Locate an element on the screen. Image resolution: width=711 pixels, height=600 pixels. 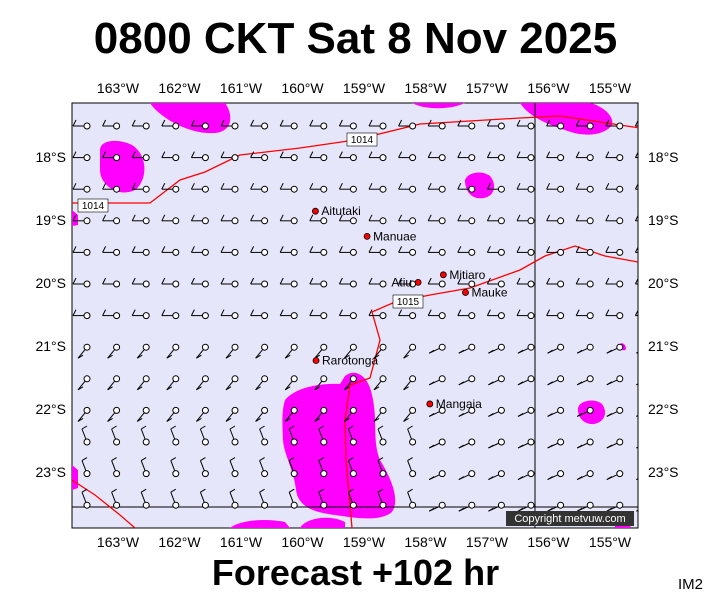
isobar-label-1: 1014 is located at coordinates (362, 139).